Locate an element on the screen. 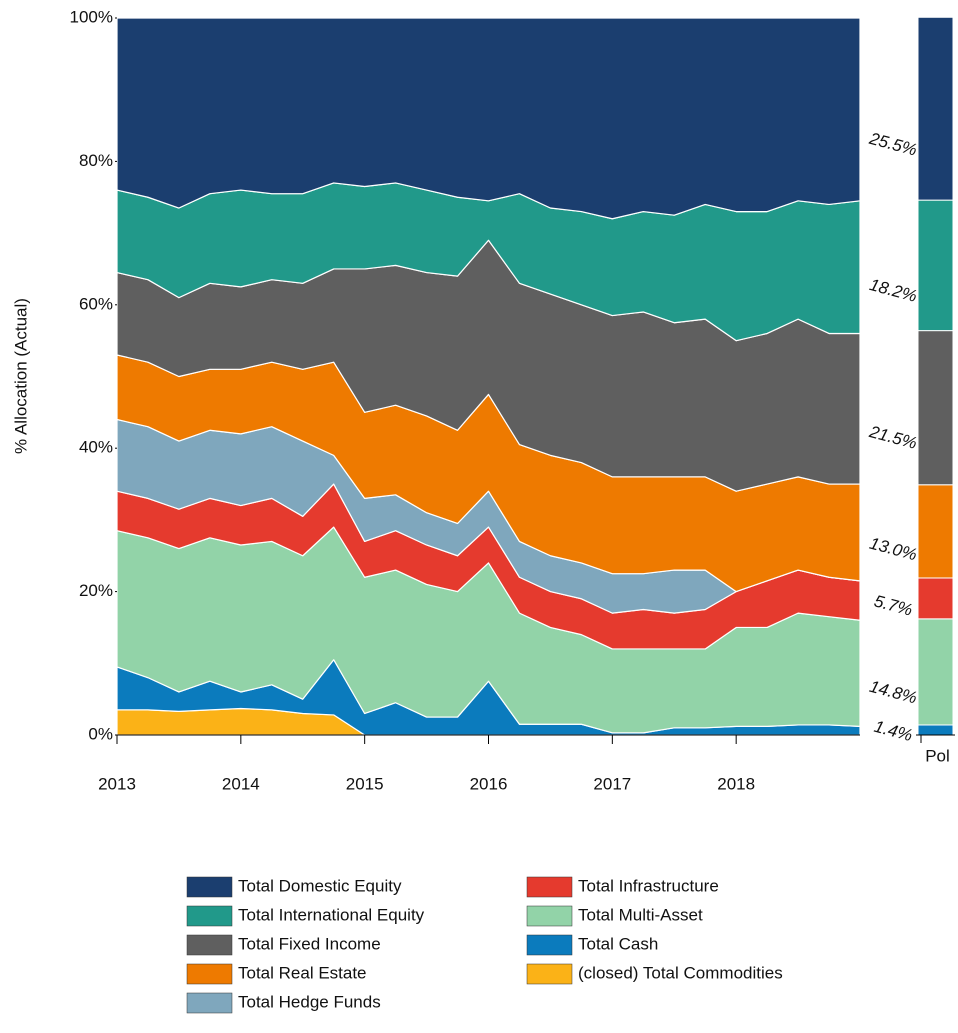  policy-label: 1.4% is located at coordinates (893, 731).